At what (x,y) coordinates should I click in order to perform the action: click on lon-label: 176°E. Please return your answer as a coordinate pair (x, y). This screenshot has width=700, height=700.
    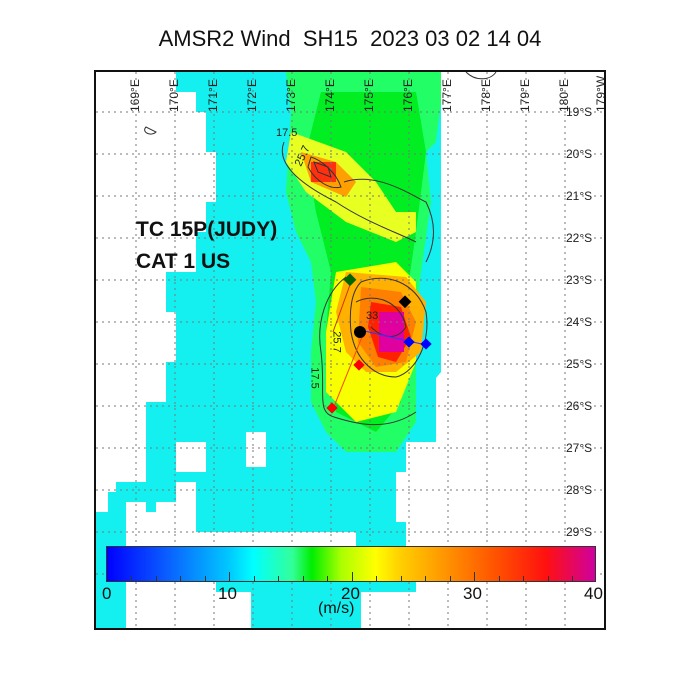
    Looking at the image, I should click on (408, 95).